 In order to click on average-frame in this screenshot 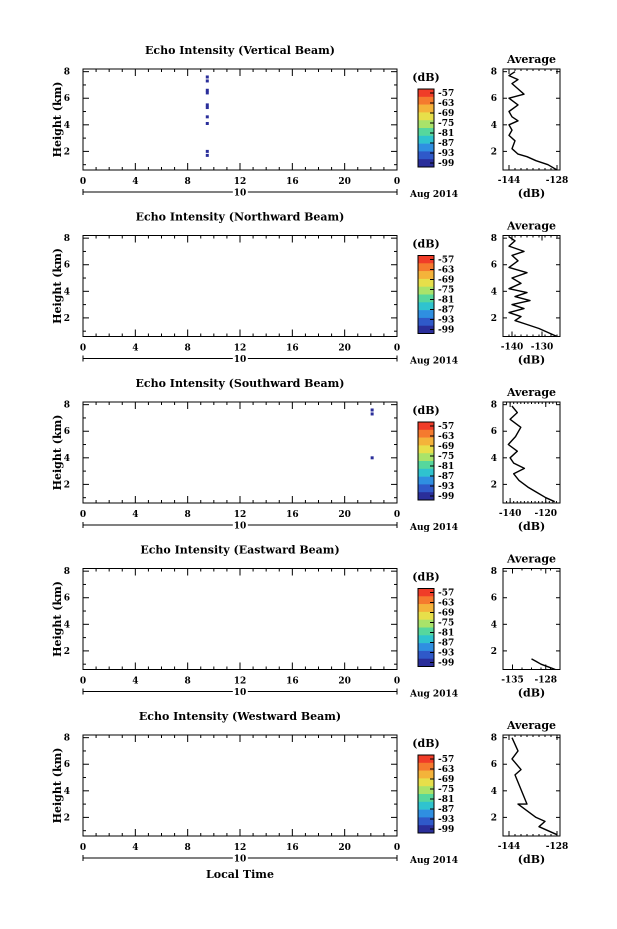, I will do `click(531, 785)`.